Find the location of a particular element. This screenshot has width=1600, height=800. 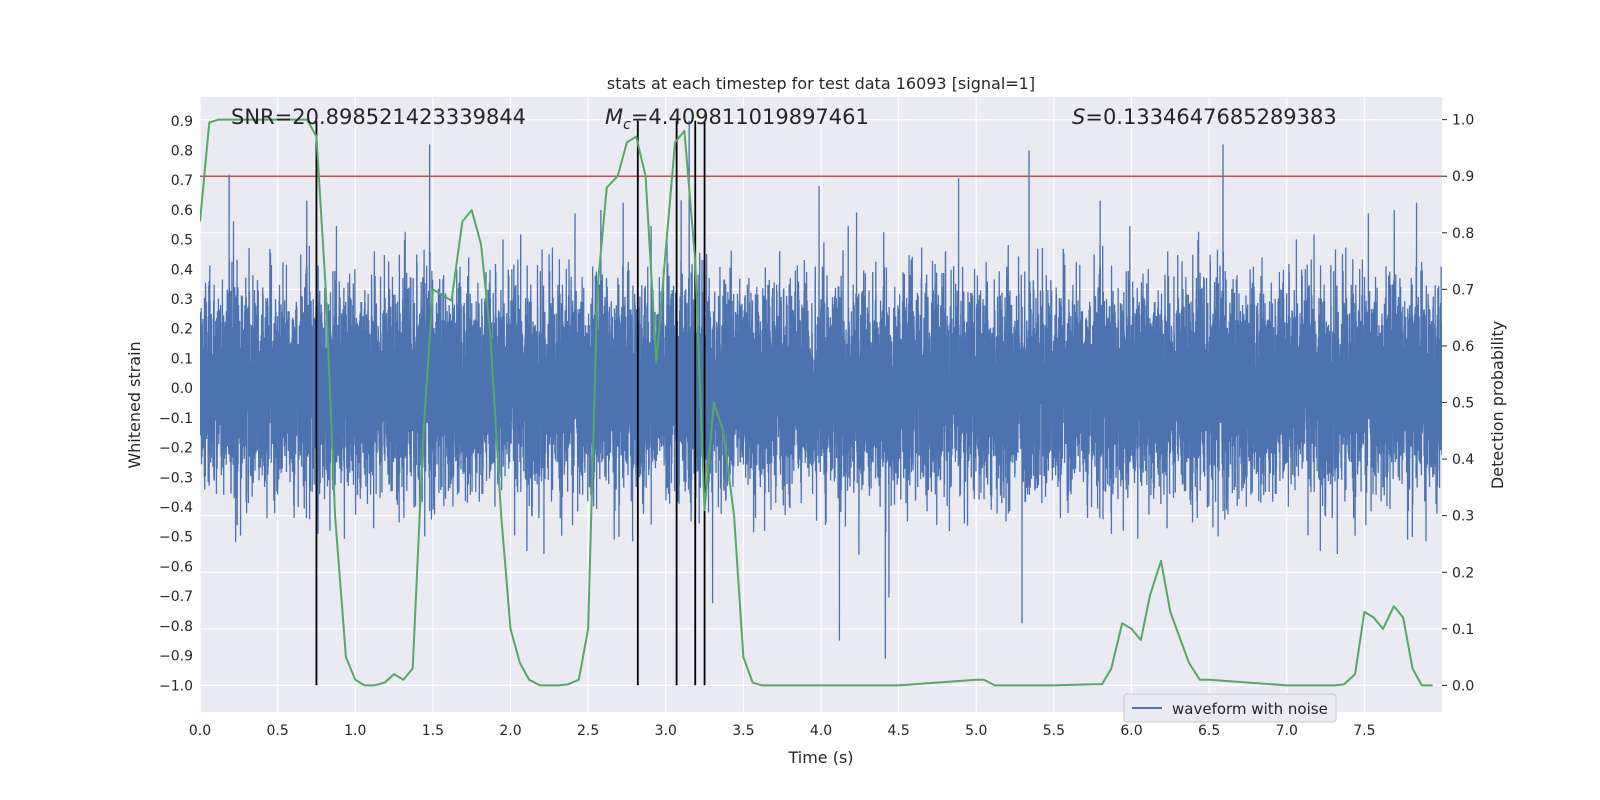

y-tick-label: −0.7 is located at coordinates (176, 597).